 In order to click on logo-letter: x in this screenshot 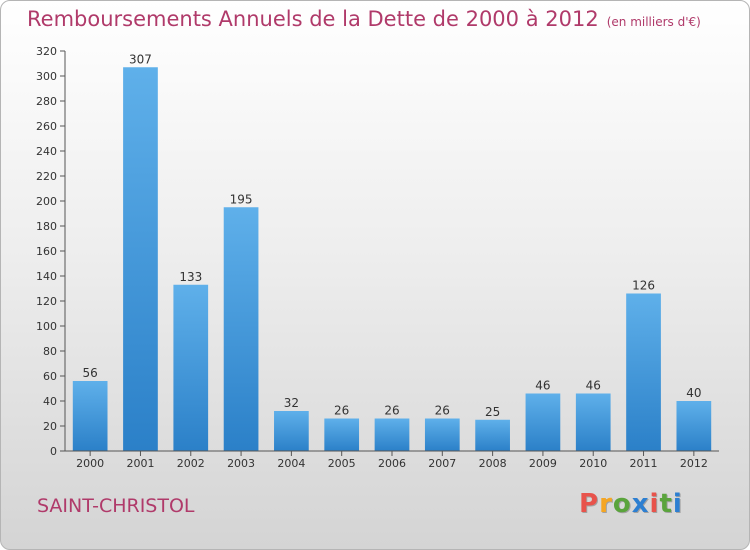, I will do `click(640, 504)`.